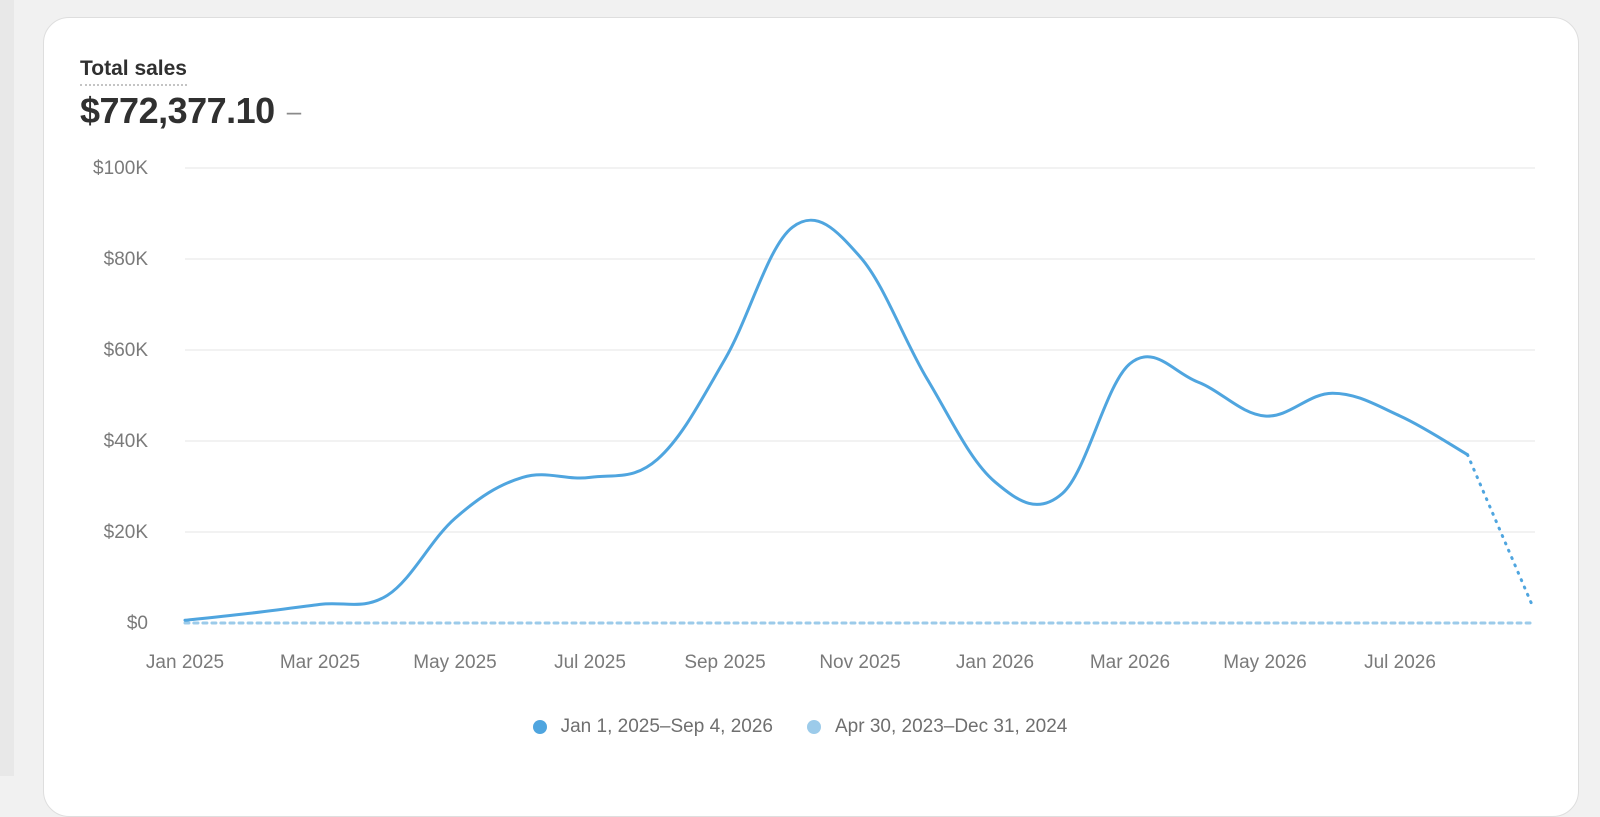  I want to click on y-tick-label: $60K, so click(126, 350).